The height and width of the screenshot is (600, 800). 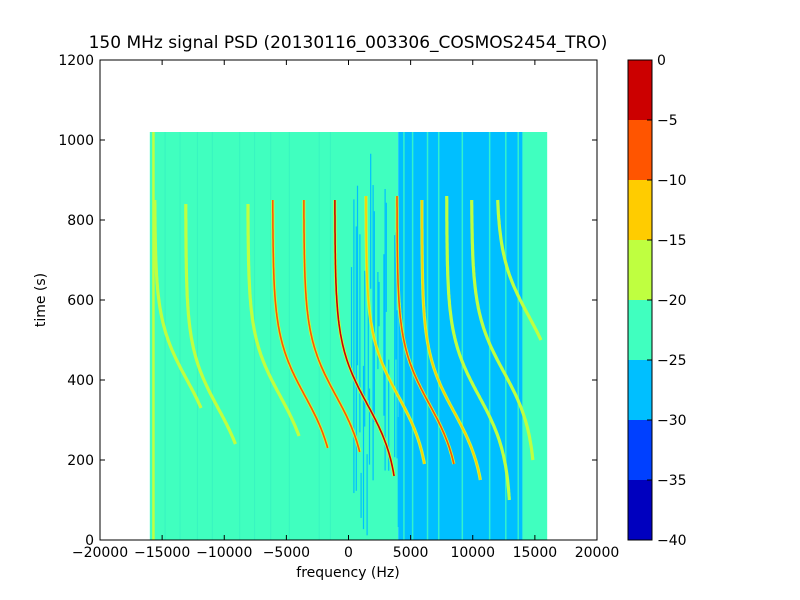 I want to click on colorbar-tick-label: −10, so click(x=672, y=181).